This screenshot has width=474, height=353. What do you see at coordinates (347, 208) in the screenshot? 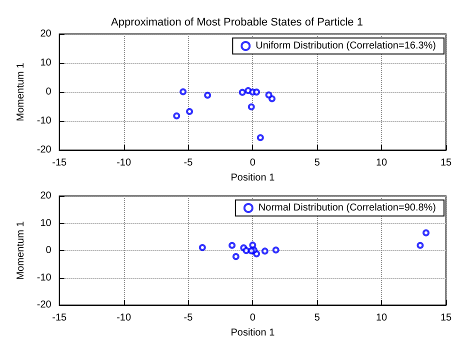
I see `legend-label: Normal Distribution (Correlation=90.8%)` at bounding box center [347, 208].